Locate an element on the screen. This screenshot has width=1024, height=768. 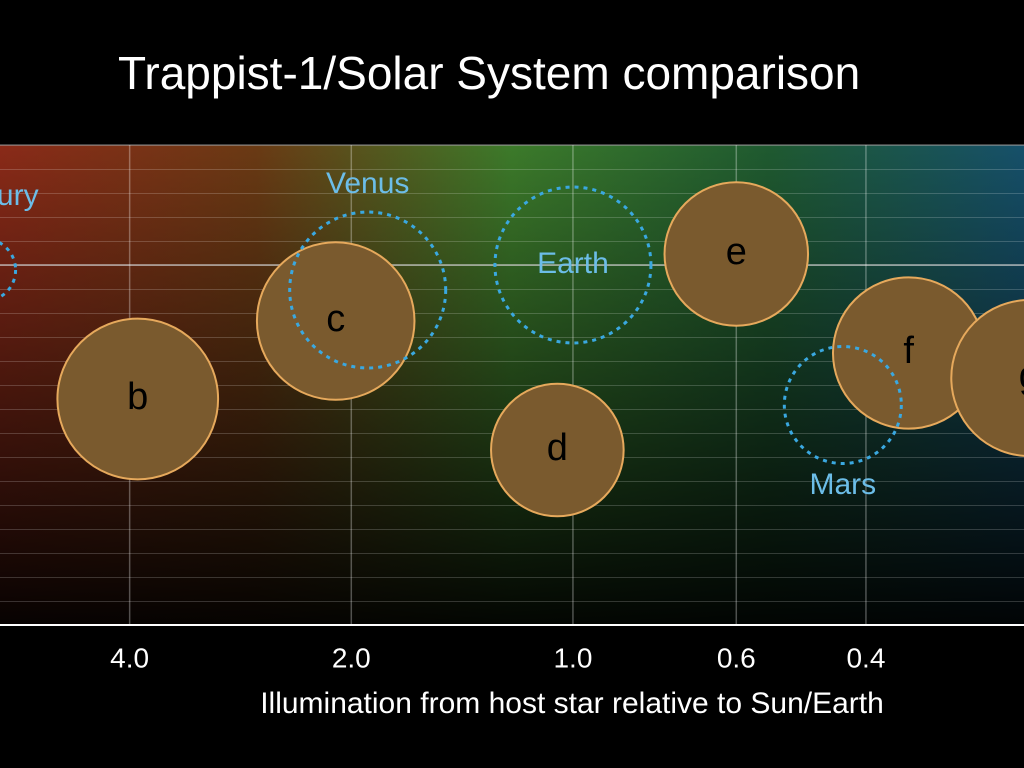
solar-planet-label: Venus is located at coordinates (367, 183).